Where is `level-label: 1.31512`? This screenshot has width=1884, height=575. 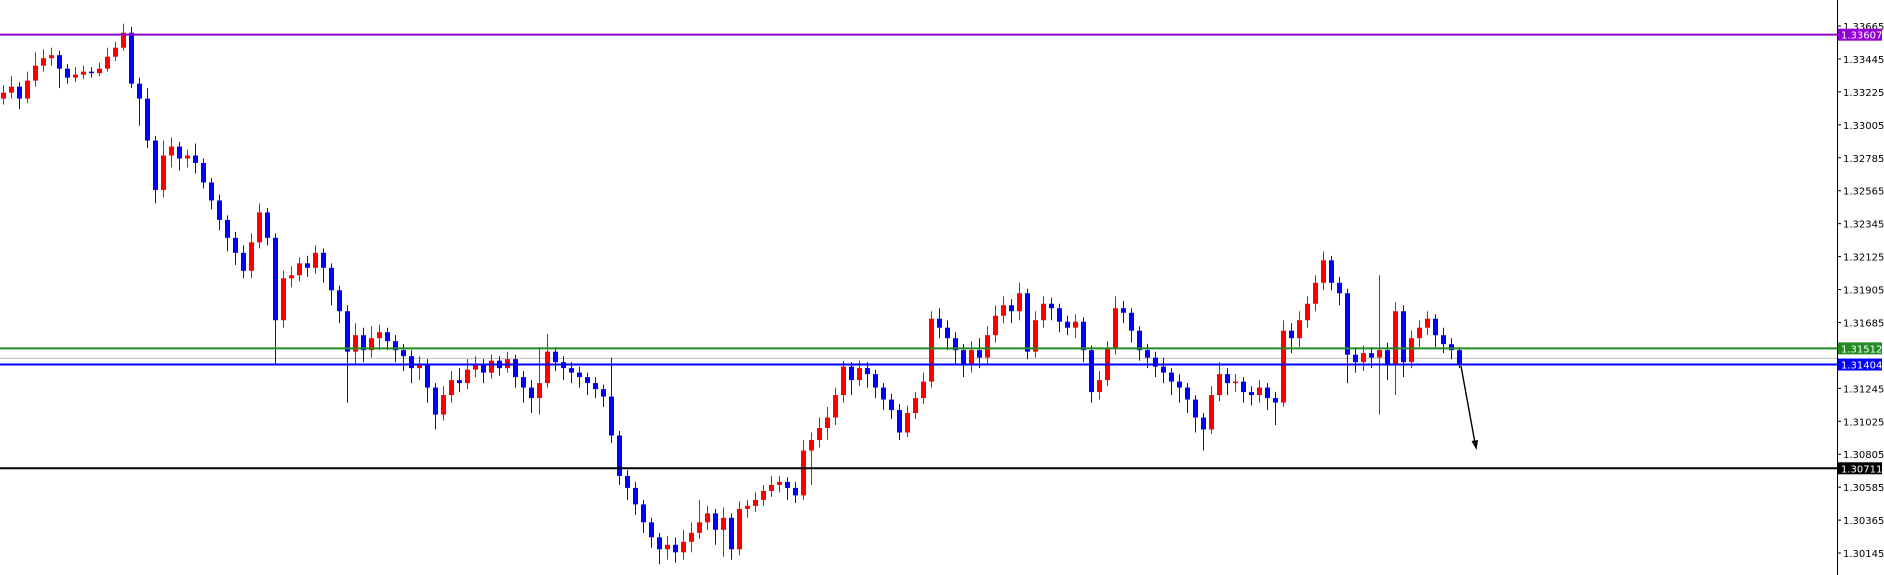 level-label: 1.31512 is located at coordinates (1861, 349).